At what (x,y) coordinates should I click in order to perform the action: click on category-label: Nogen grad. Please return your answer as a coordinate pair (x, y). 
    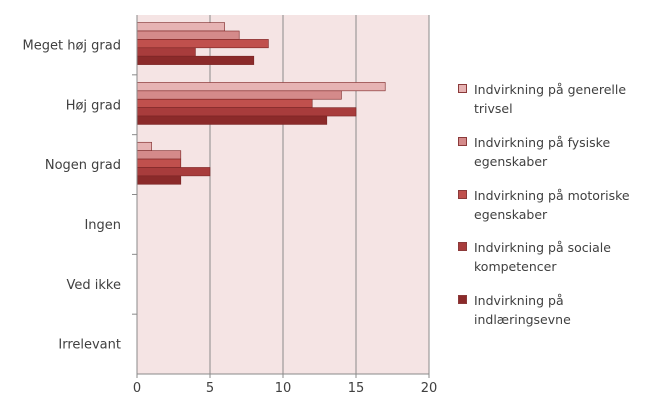
    Looking at the image, I should click on (83, 165).